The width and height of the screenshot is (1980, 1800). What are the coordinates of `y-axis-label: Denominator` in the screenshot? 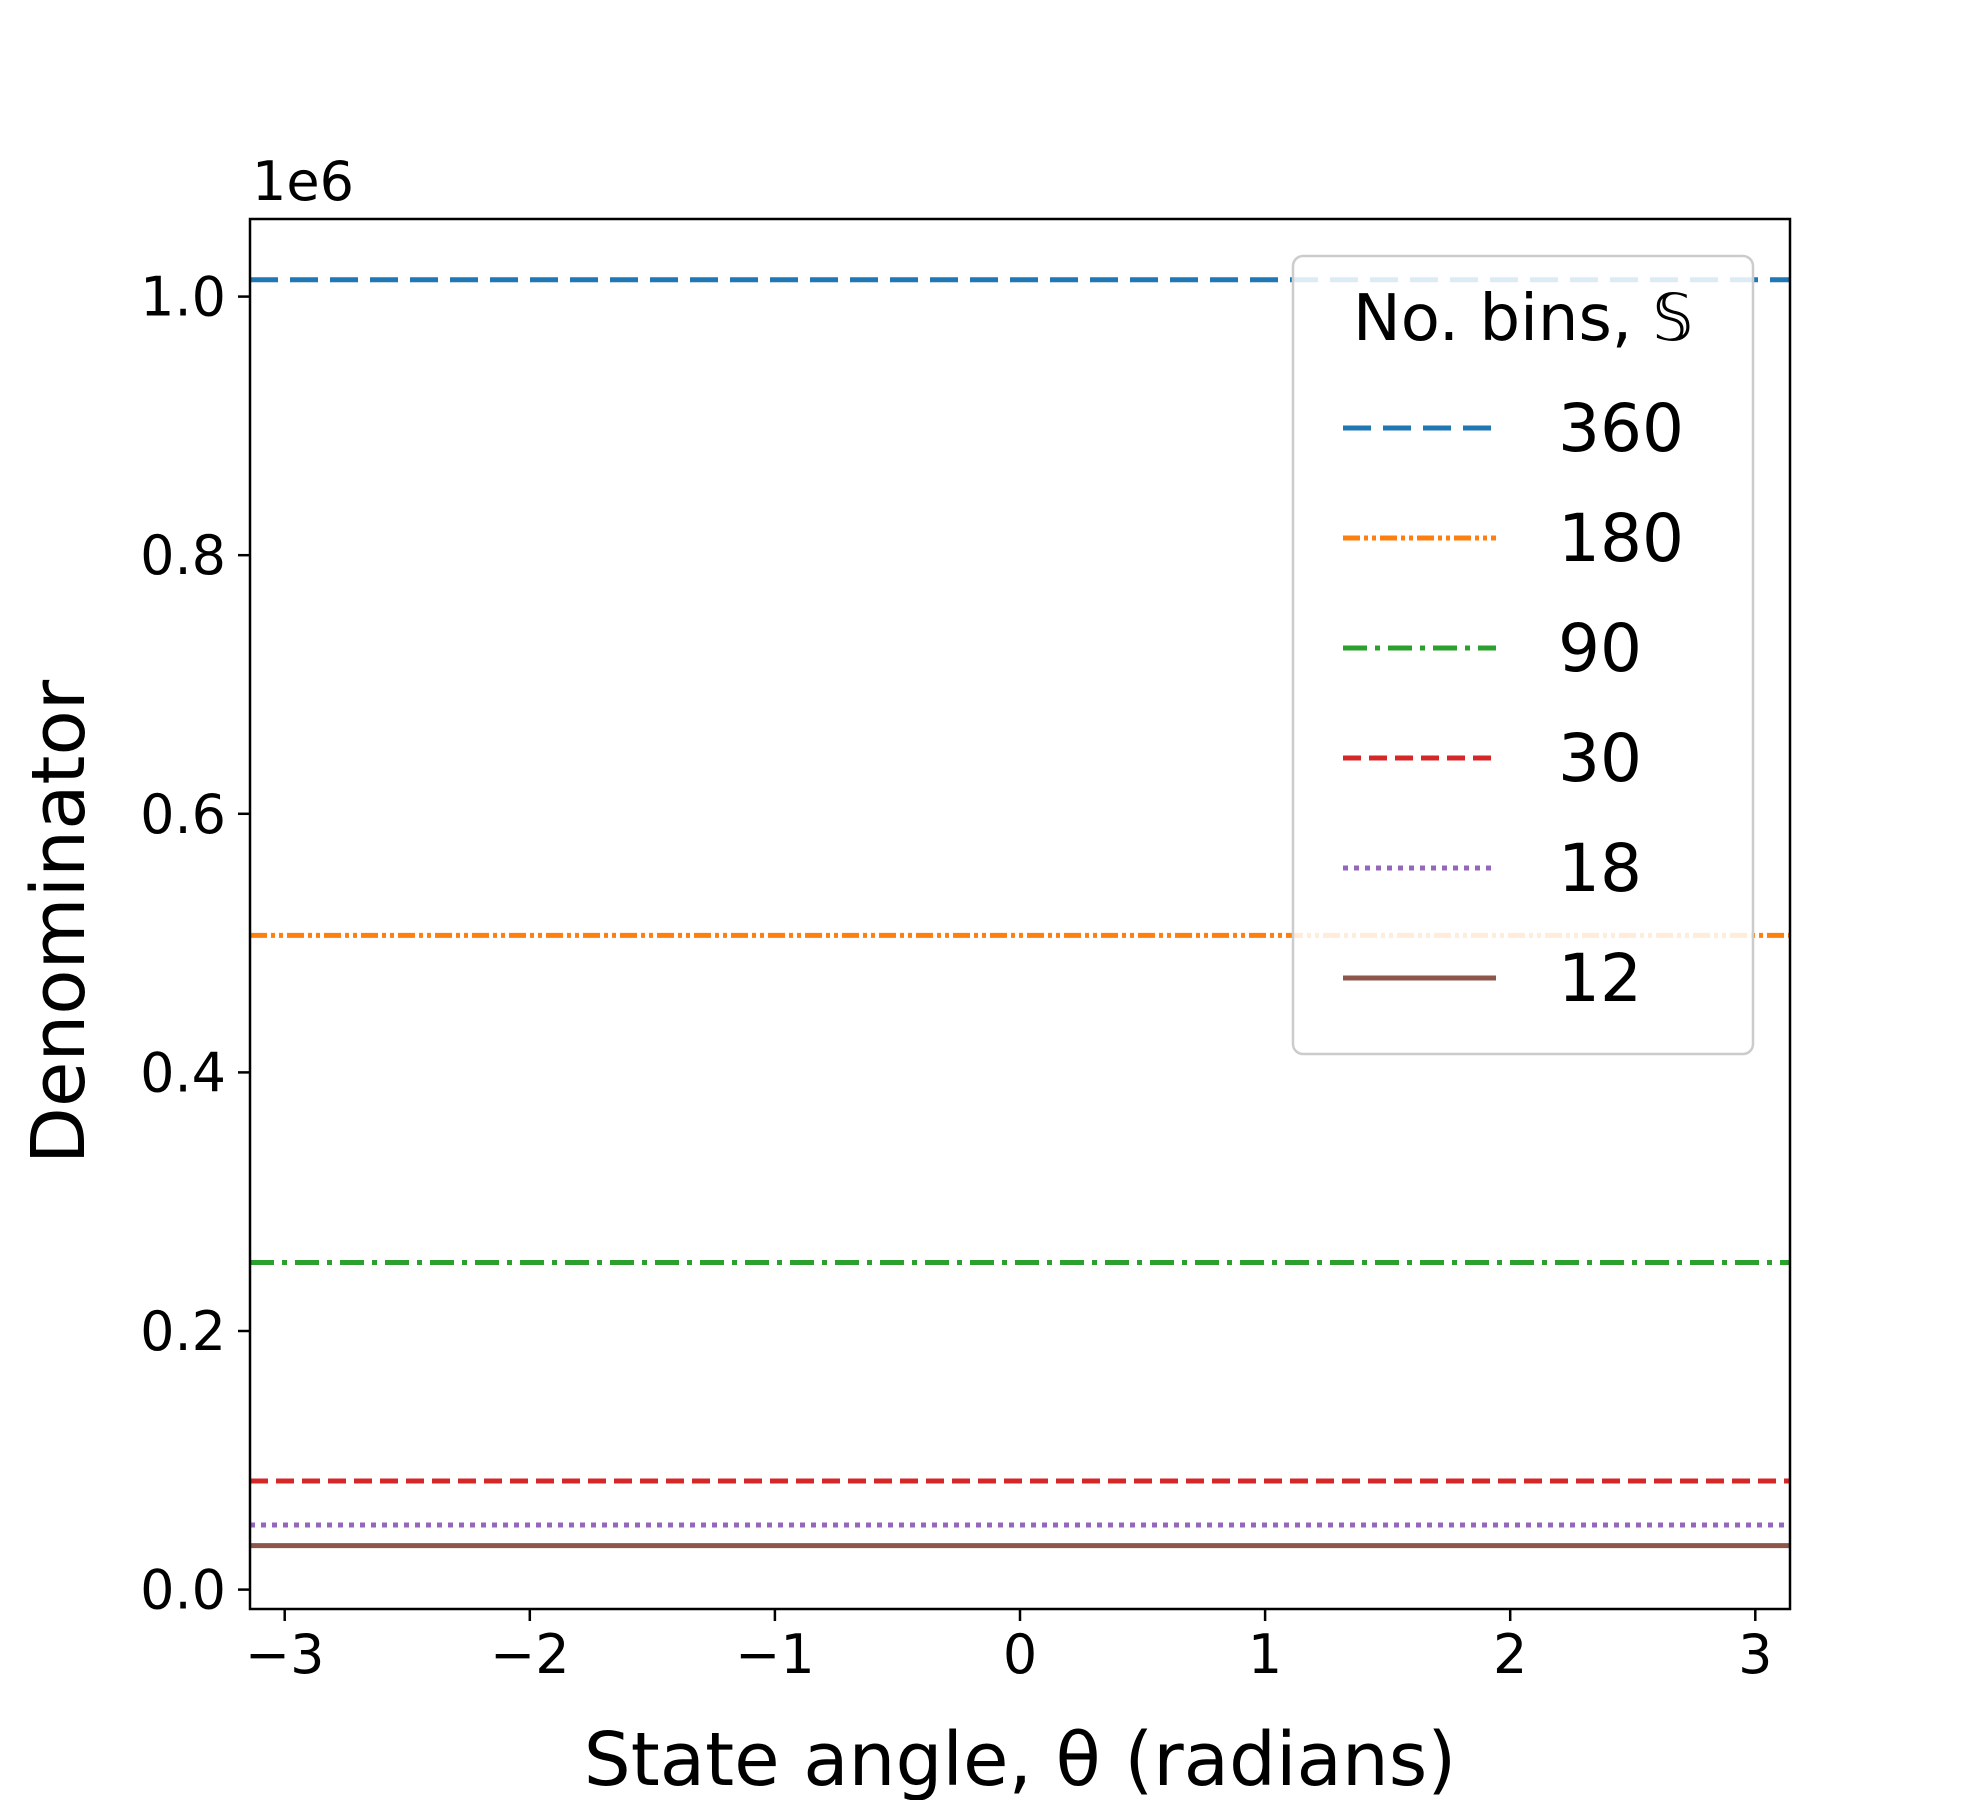 It's located at (59, 921).